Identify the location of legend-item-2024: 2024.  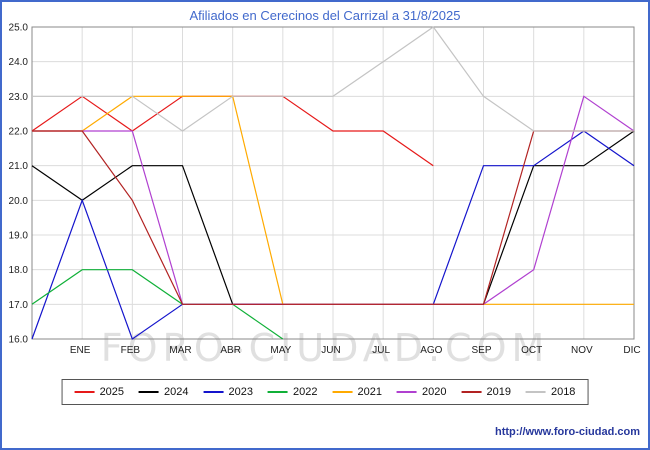
(164, 392).